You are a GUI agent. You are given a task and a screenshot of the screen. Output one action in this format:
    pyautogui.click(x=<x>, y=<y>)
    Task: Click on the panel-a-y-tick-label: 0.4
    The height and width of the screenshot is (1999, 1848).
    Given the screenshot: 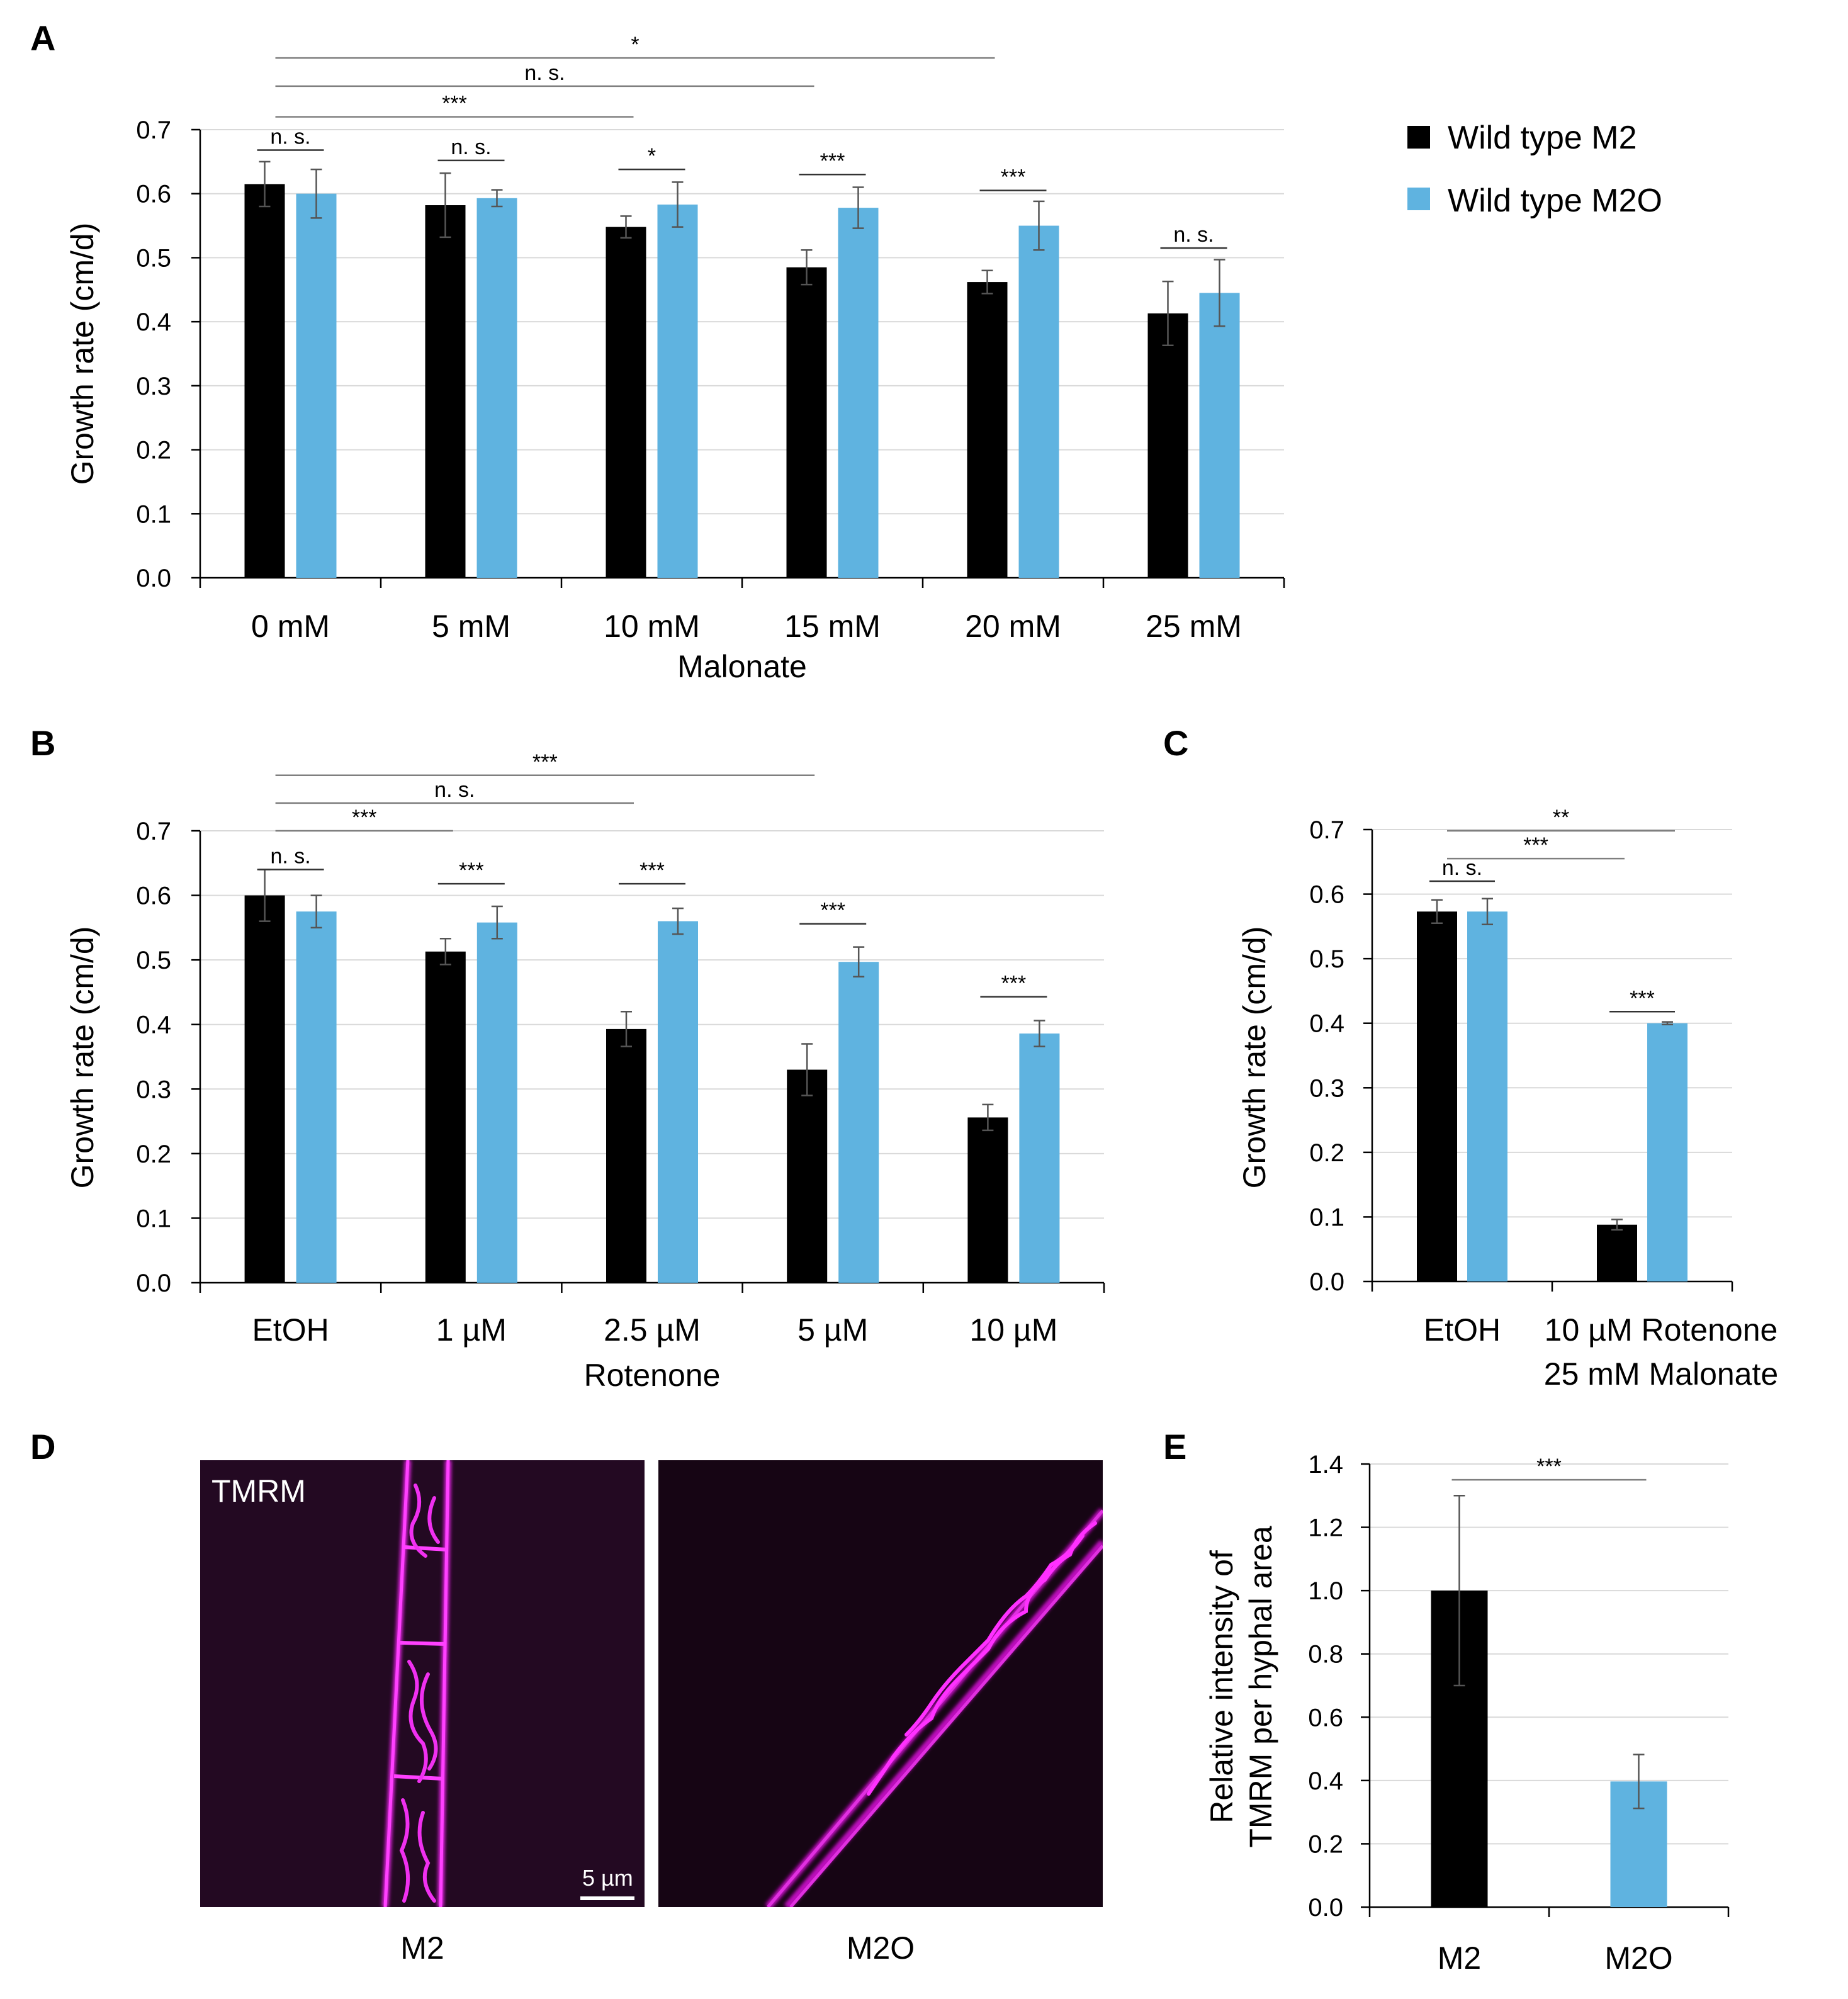 What is the action you would take?
    pyautogui.click(x=153, y=322)
    